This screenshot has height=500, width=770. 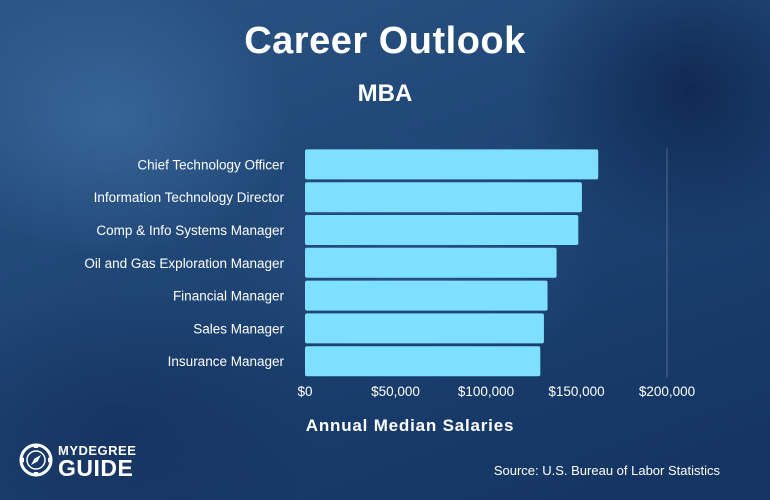 I want to click on logo-text-bottom: GUIDE, so click(x=96, y=468).